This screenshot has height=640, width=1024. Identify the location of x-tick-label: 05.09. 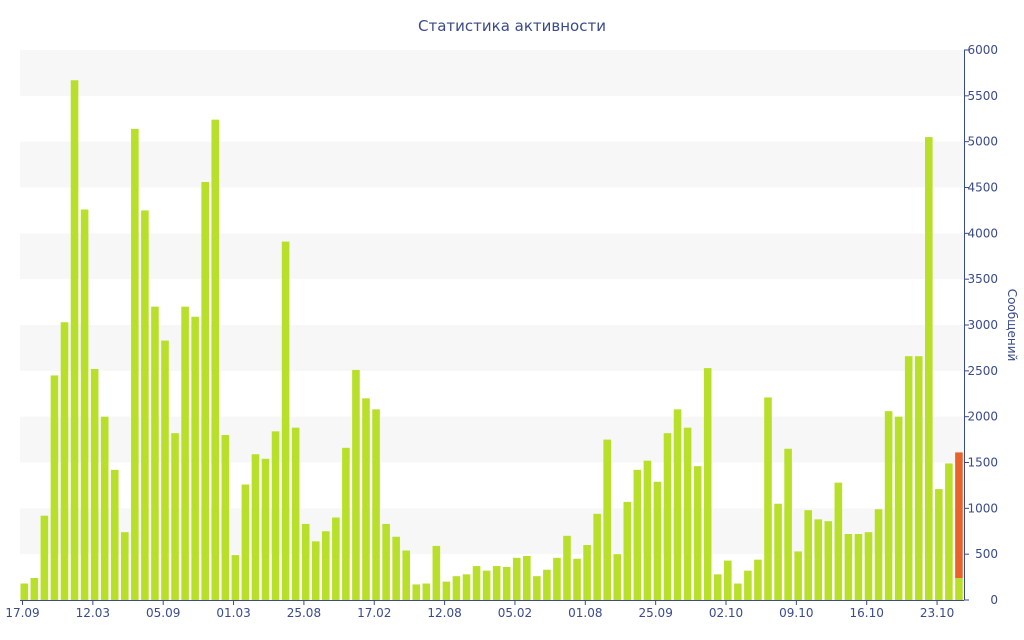
(163, 613).